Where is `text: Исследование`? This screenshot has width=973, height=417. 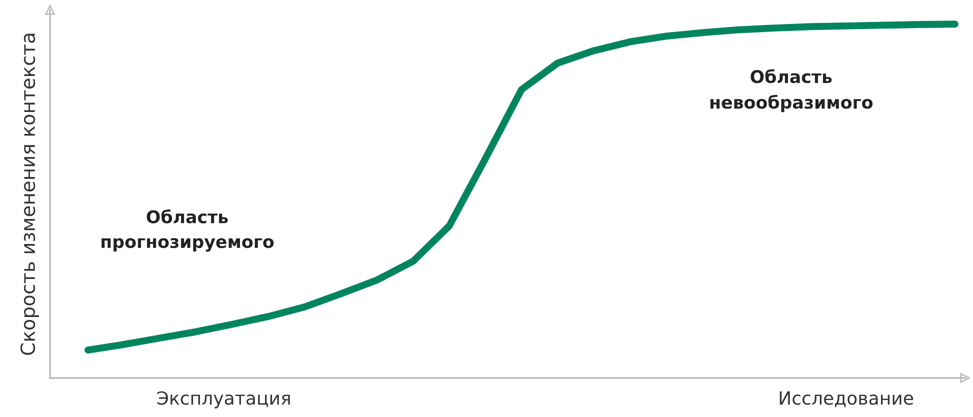
text: Исследование is located at coordinates (847, 399).